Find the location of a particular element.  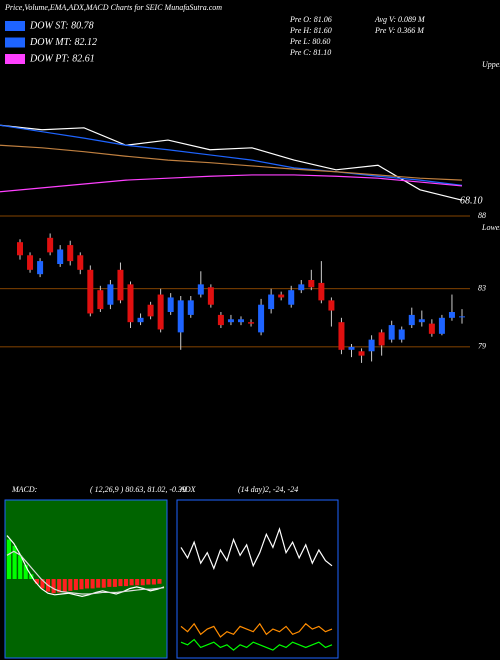

panel-title: MACD: is located at coordinates (24, 489).